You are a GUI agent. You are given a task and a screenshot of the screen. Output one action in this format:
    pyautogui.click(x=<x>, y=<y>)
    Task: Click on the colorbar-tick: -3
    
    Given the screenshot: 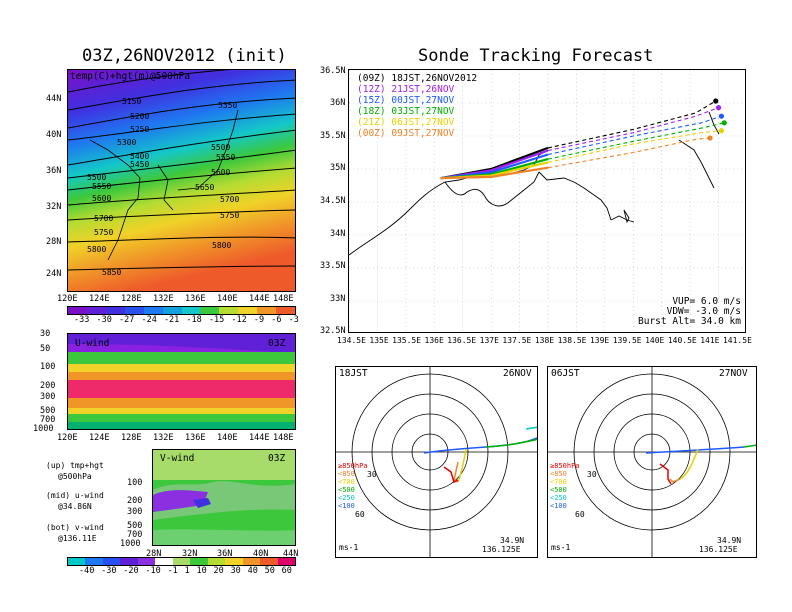 What is the action you would take?
    pyautogui.click(x=293, y=320)
    